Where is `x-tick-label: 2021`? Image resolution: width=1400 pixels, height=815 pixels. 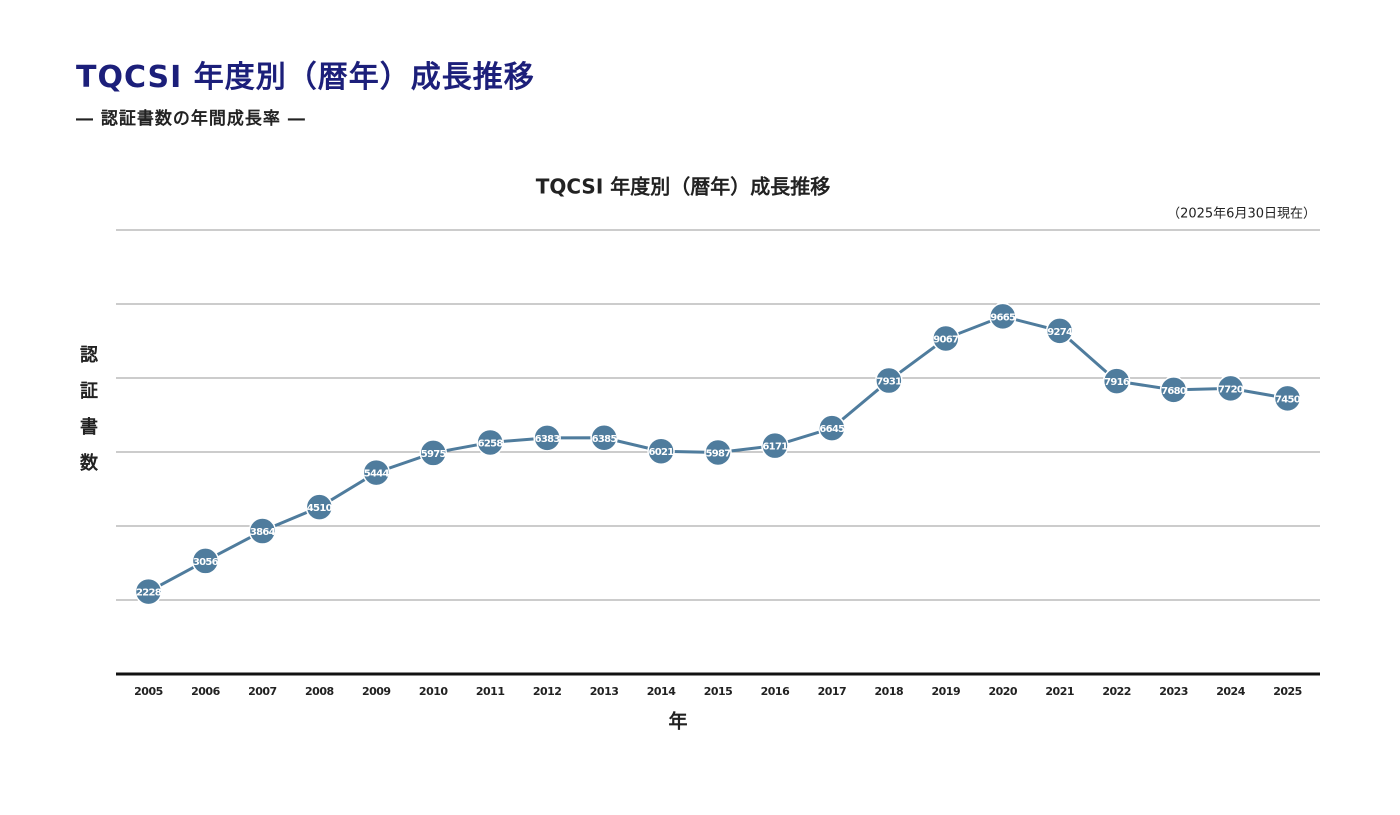 x-tick-label: 2021 is located at coordinates (1059, 691).